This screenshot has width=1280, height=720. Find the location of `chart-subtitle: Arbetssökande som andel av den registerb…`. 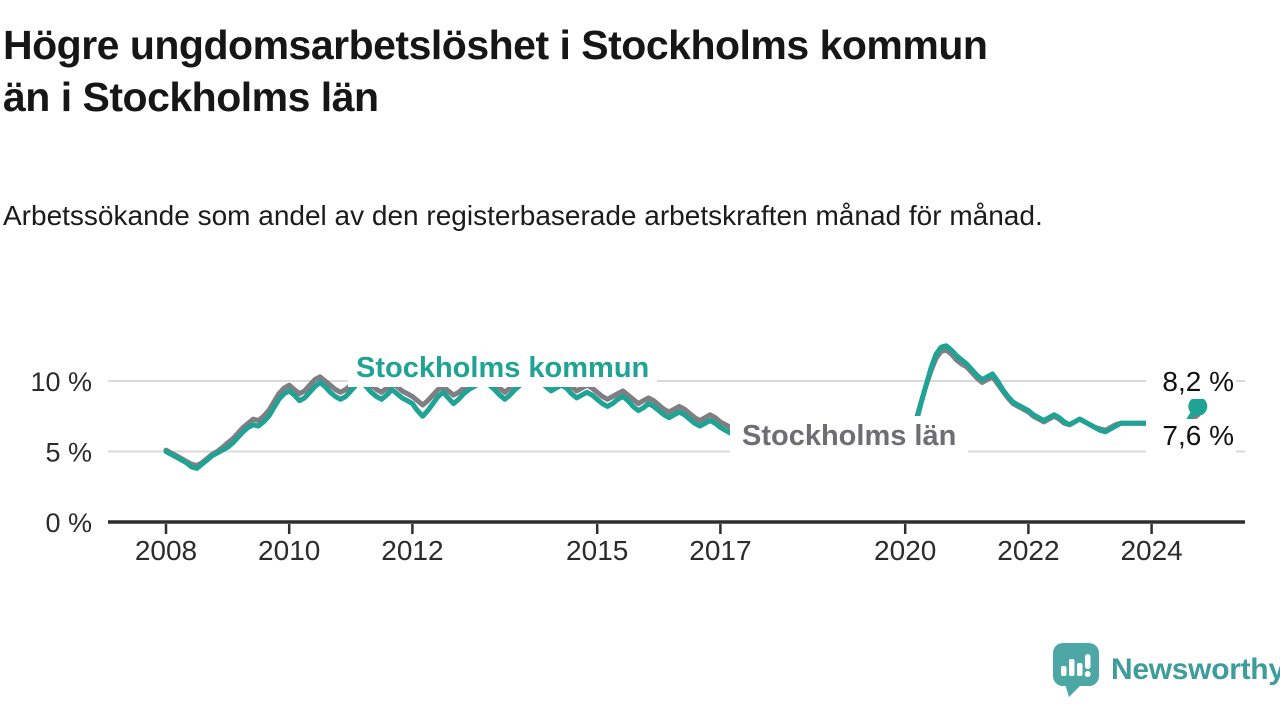

chart-subtitle: Arbetssökande som andel av den registerb… is located at coordinates (523, 215).